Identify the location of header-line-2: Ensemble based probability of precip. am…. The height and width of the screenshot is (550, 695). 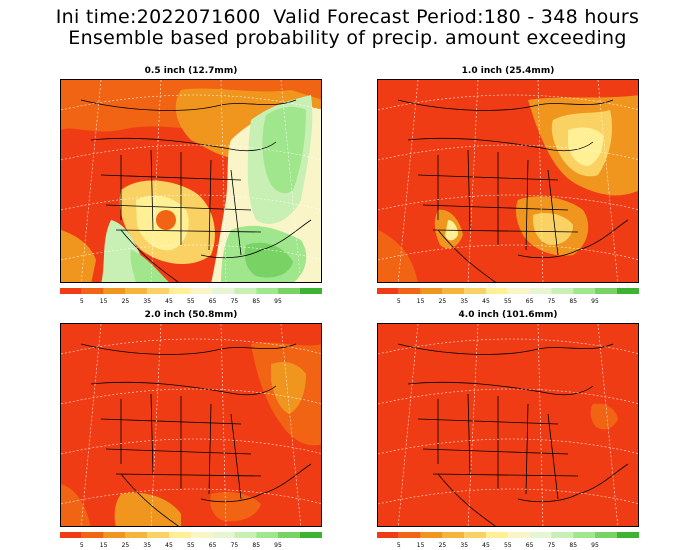
(347, 38).